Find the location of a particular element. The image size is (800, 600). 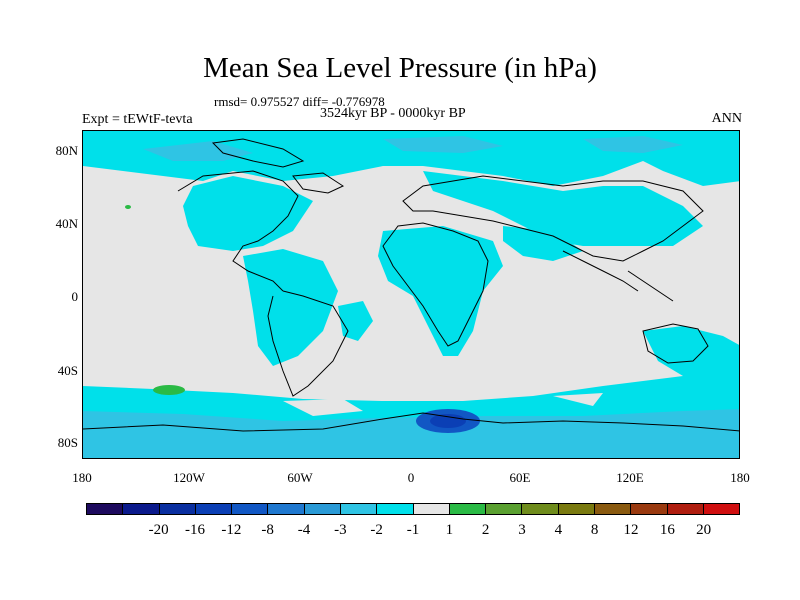

season-label: ANN is located at coordinates (726, 118).